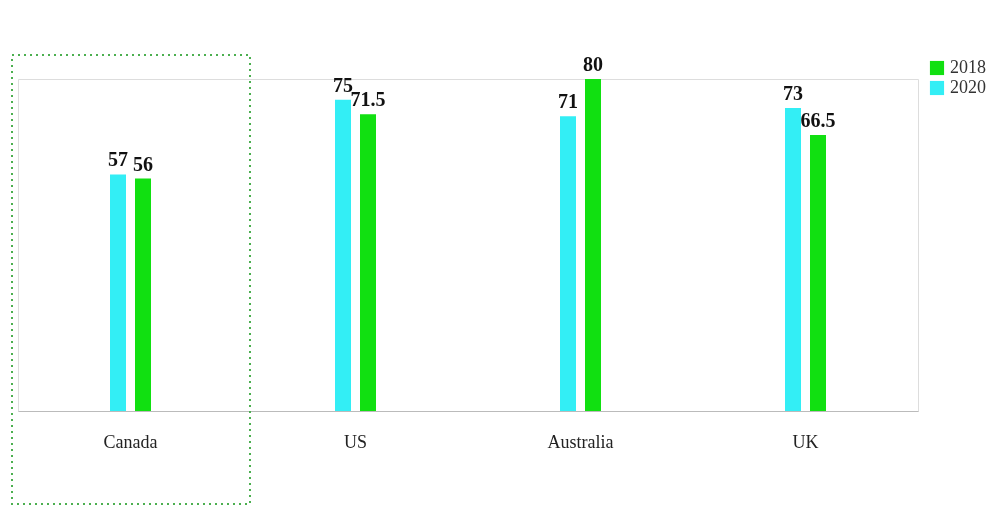 The height and width of the screenshot is (508, 1003). Describe the element at coordinates (580, 441) in the screenshot. I see `x-tick-label: Australia` at that location.